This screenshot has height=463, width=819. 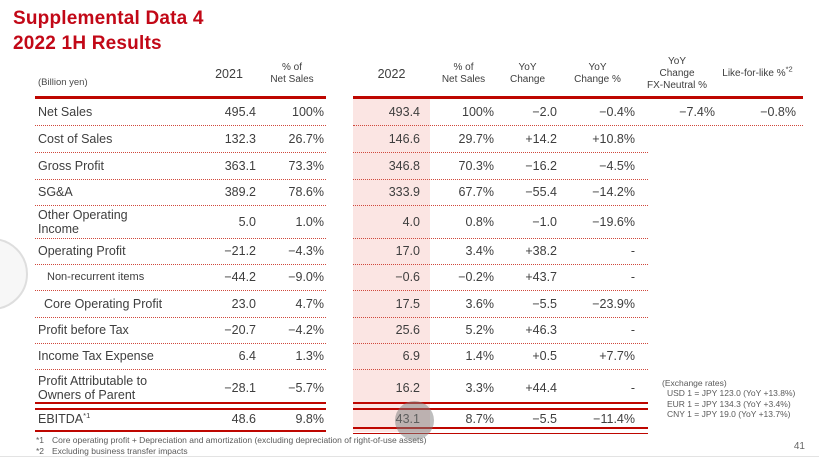 I want to click on col-header-yoy-change: YoY Change, so click(x=527, y=73).